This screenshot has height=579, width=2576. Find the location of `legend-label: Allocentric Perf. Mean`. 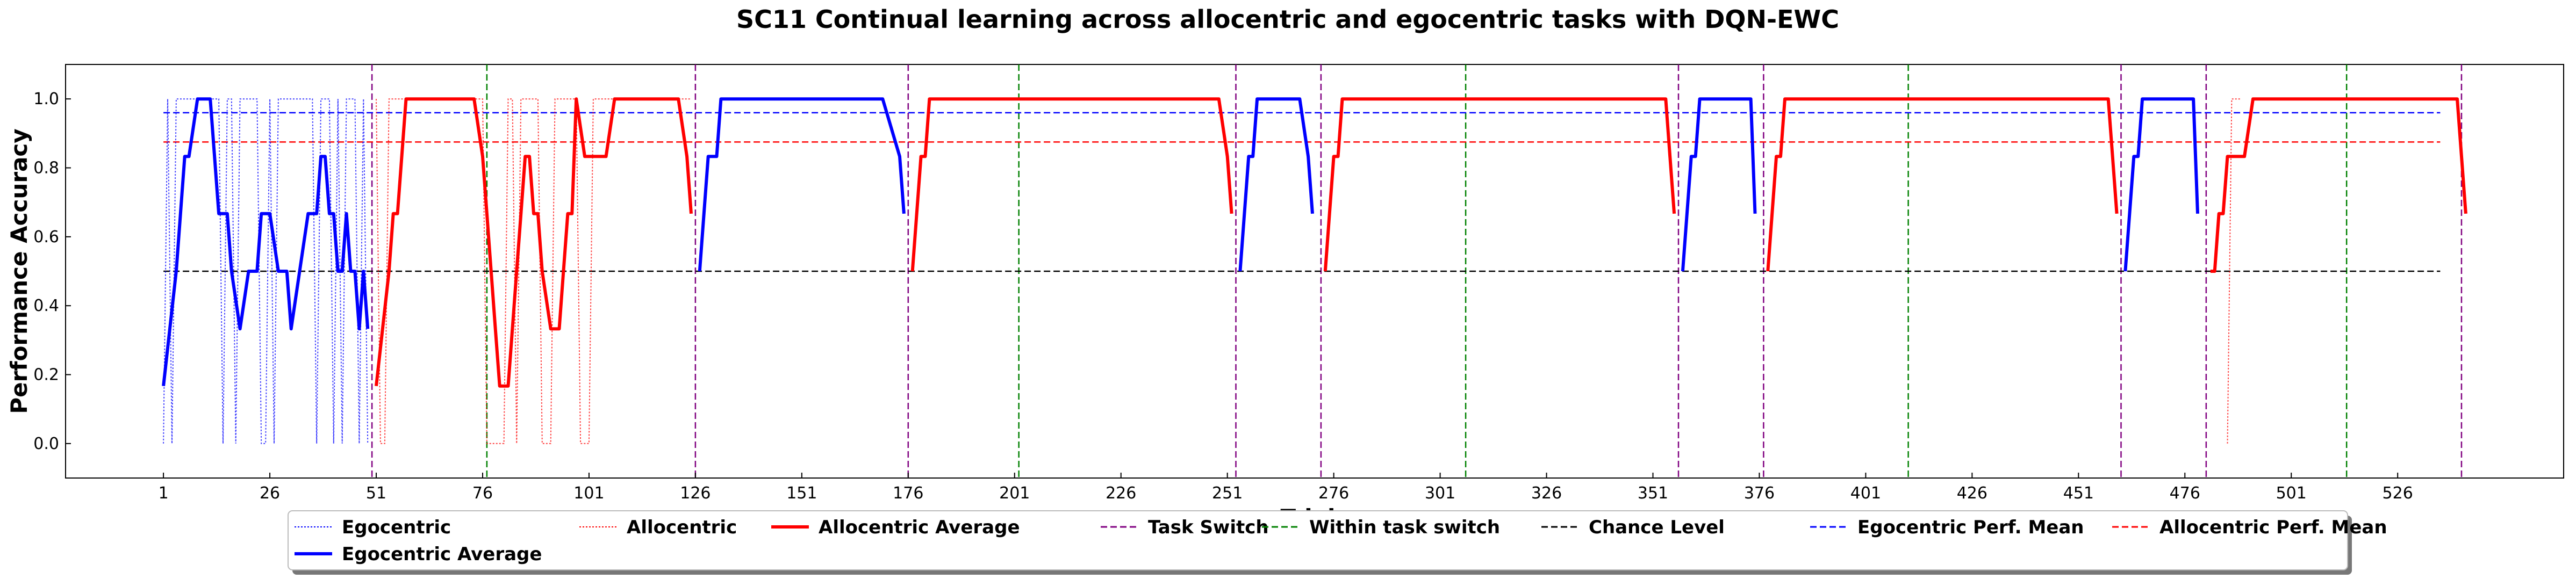

legend-label: Allocentric Perf. Mean is located at coordinates (2273, 527).